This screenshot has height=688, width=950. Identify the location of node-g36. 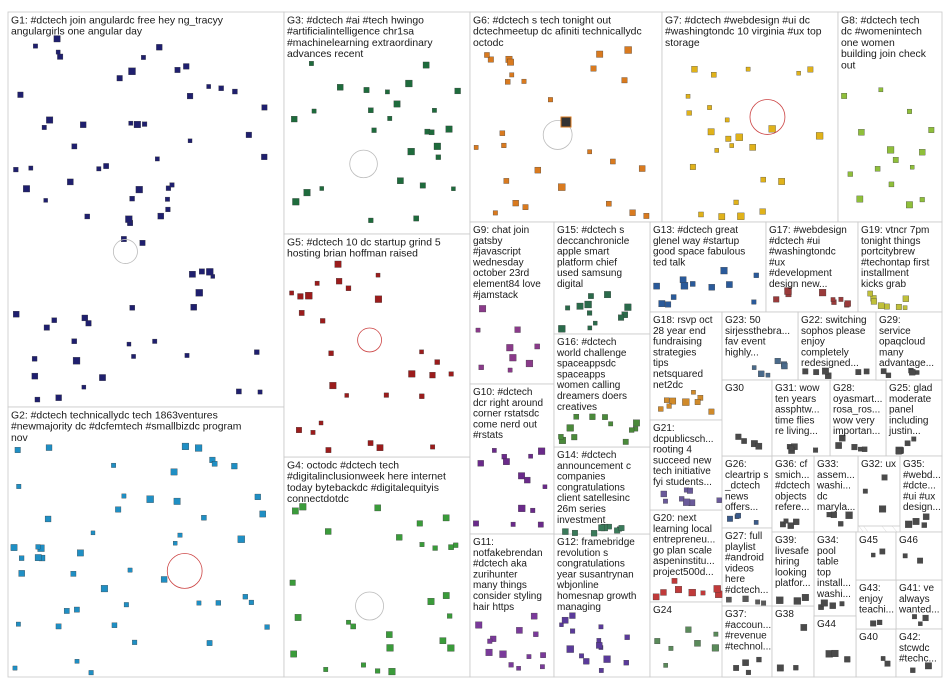
(796, 521).